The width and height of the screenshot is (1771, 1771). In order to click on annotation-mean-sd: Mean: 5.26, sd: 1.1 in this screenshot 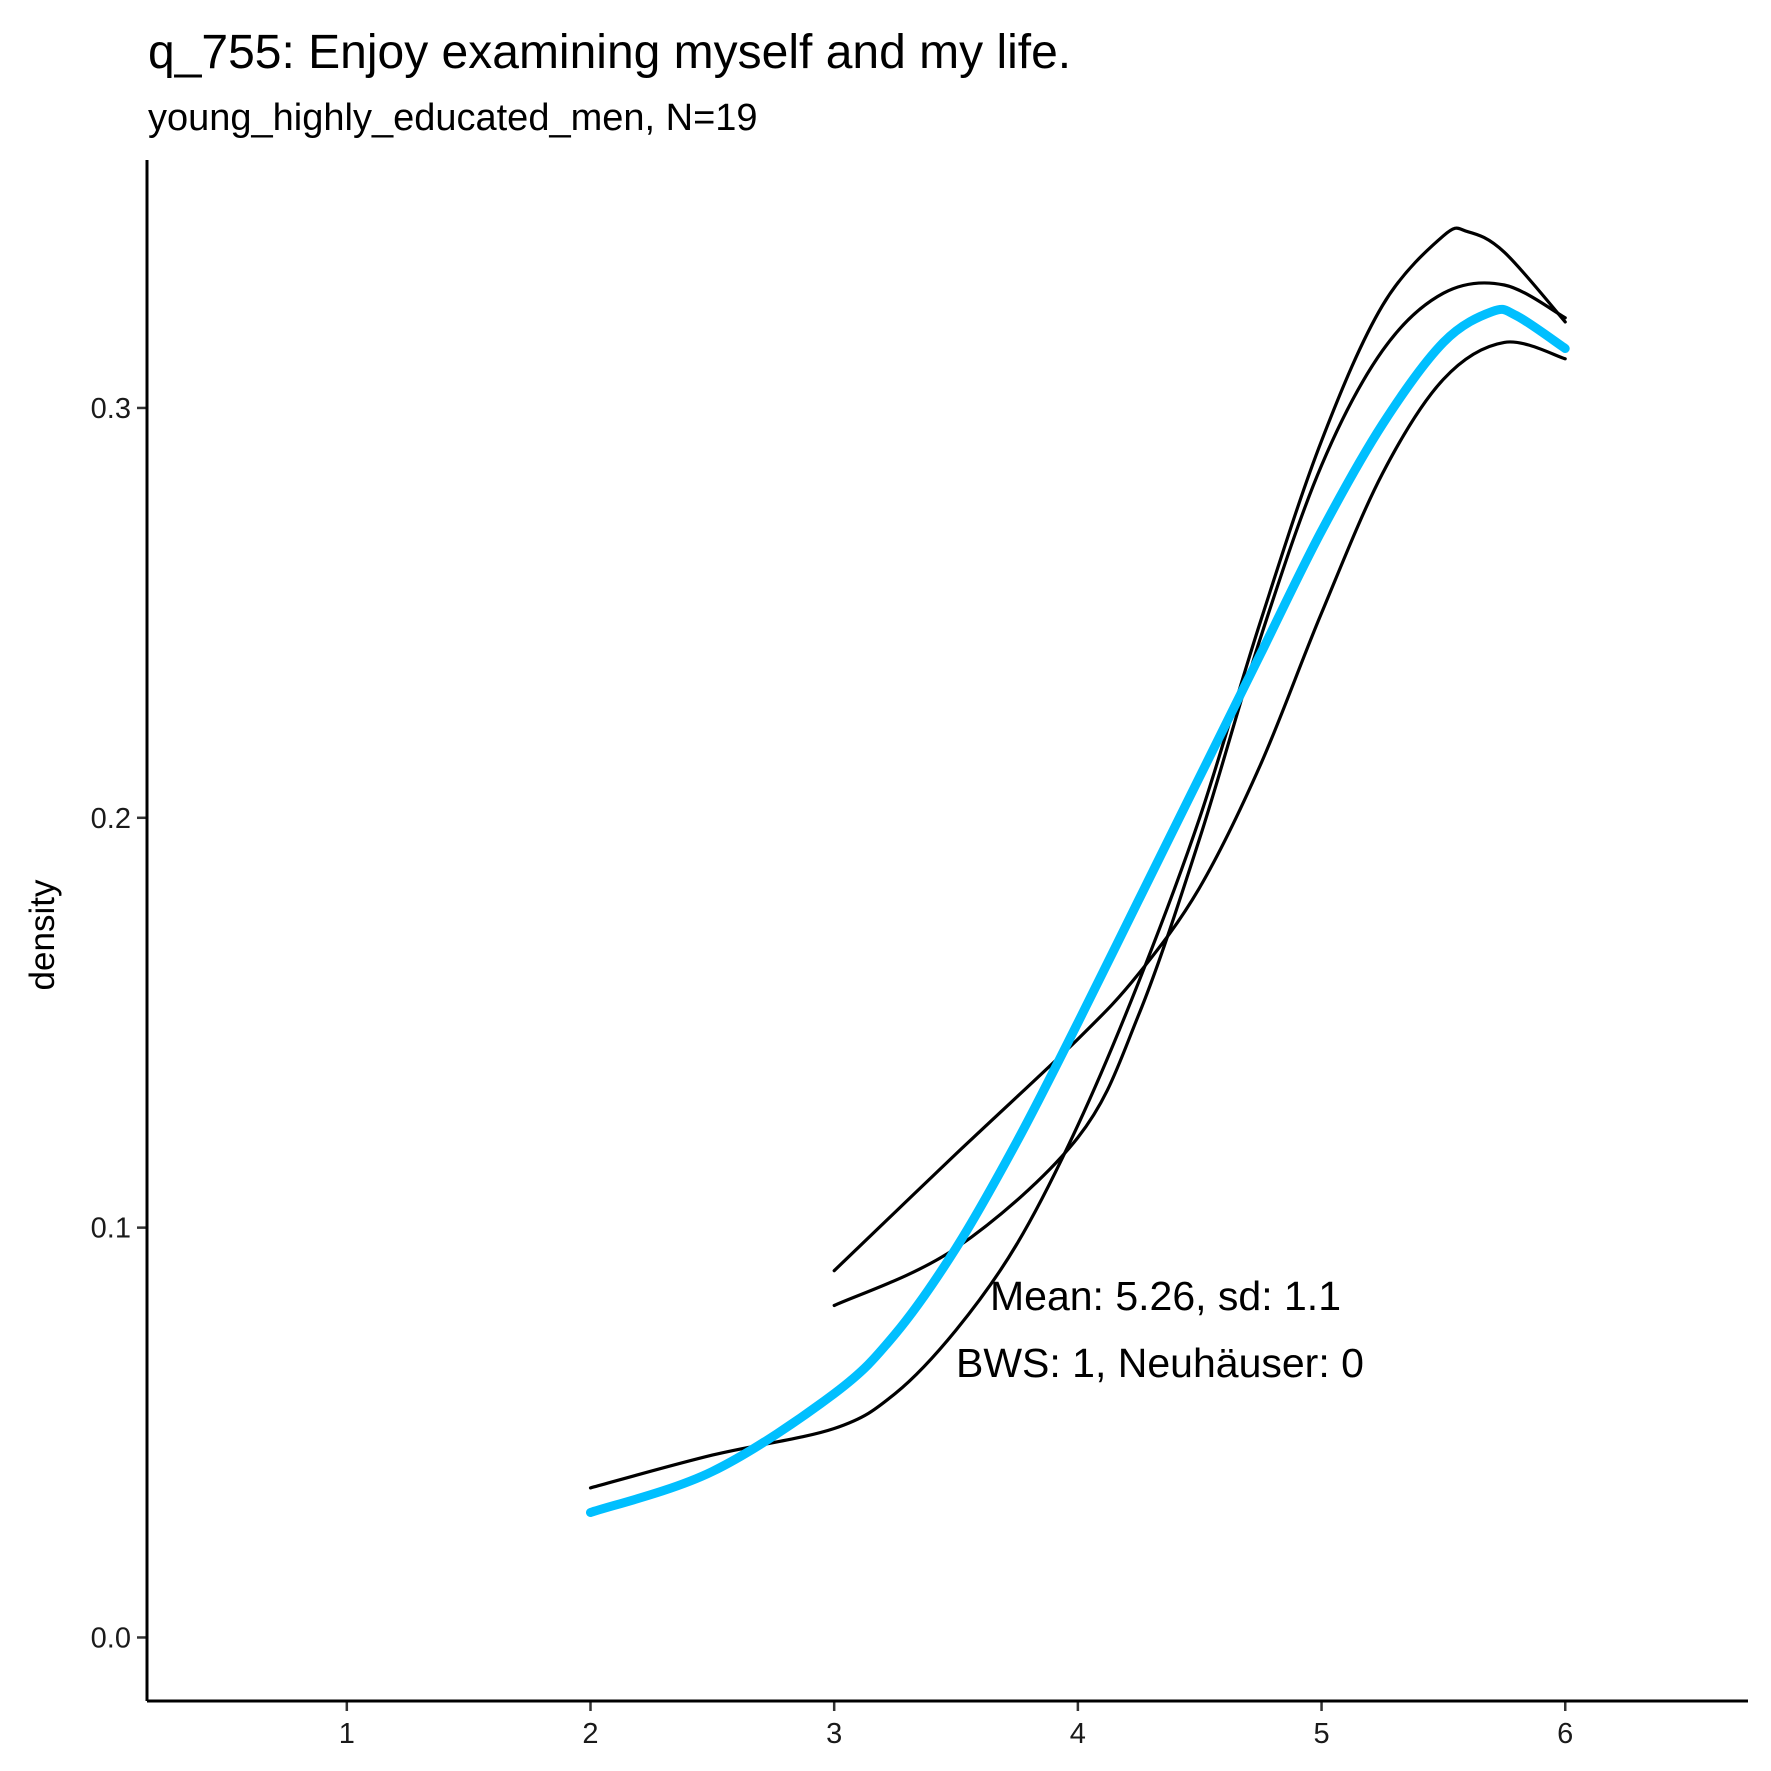, I will do `click(1165, 1296)`.